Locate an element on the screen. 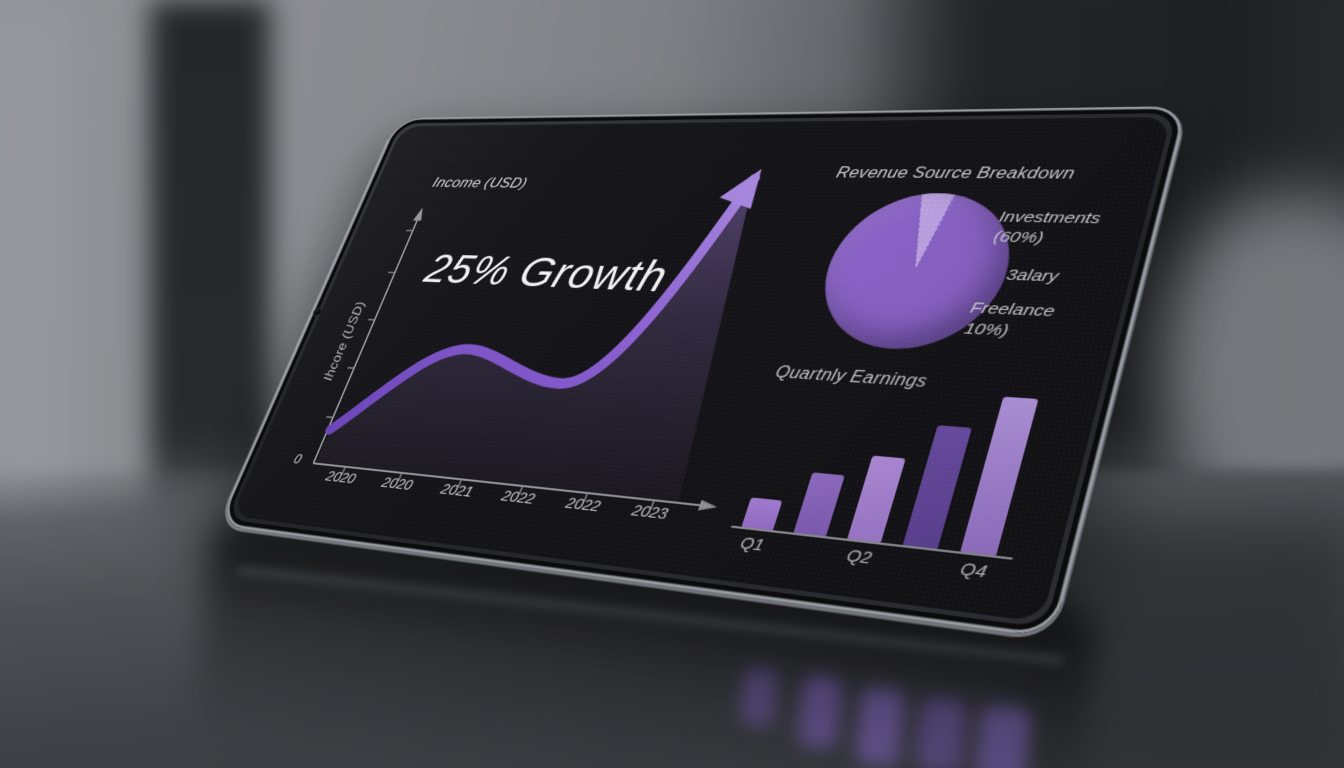  x-tick-label-1: 2020 is located at coordinates (341, 478).